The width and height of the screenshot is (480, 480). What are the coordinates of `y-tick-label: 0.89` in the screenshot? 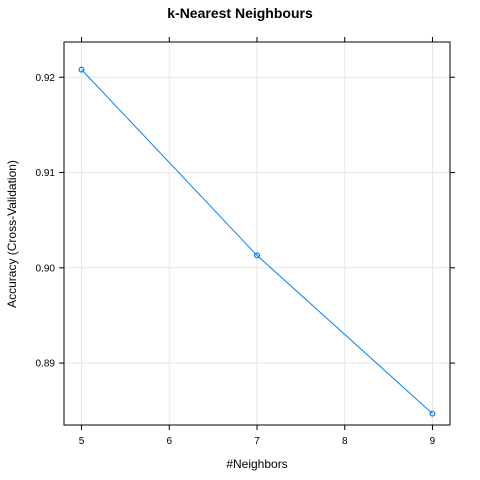 It's located at (46, 364).